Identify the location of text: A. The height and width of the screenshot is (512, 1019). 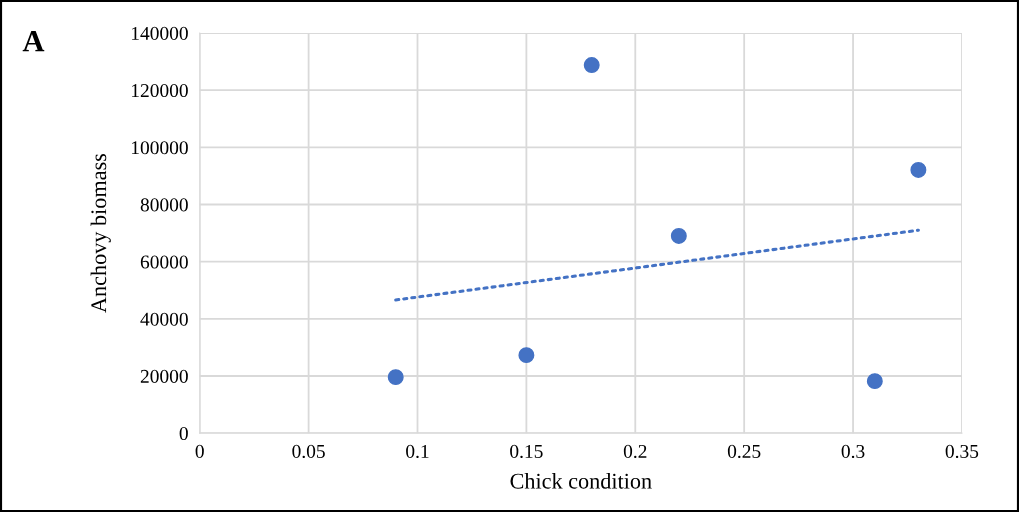
(33, 41).